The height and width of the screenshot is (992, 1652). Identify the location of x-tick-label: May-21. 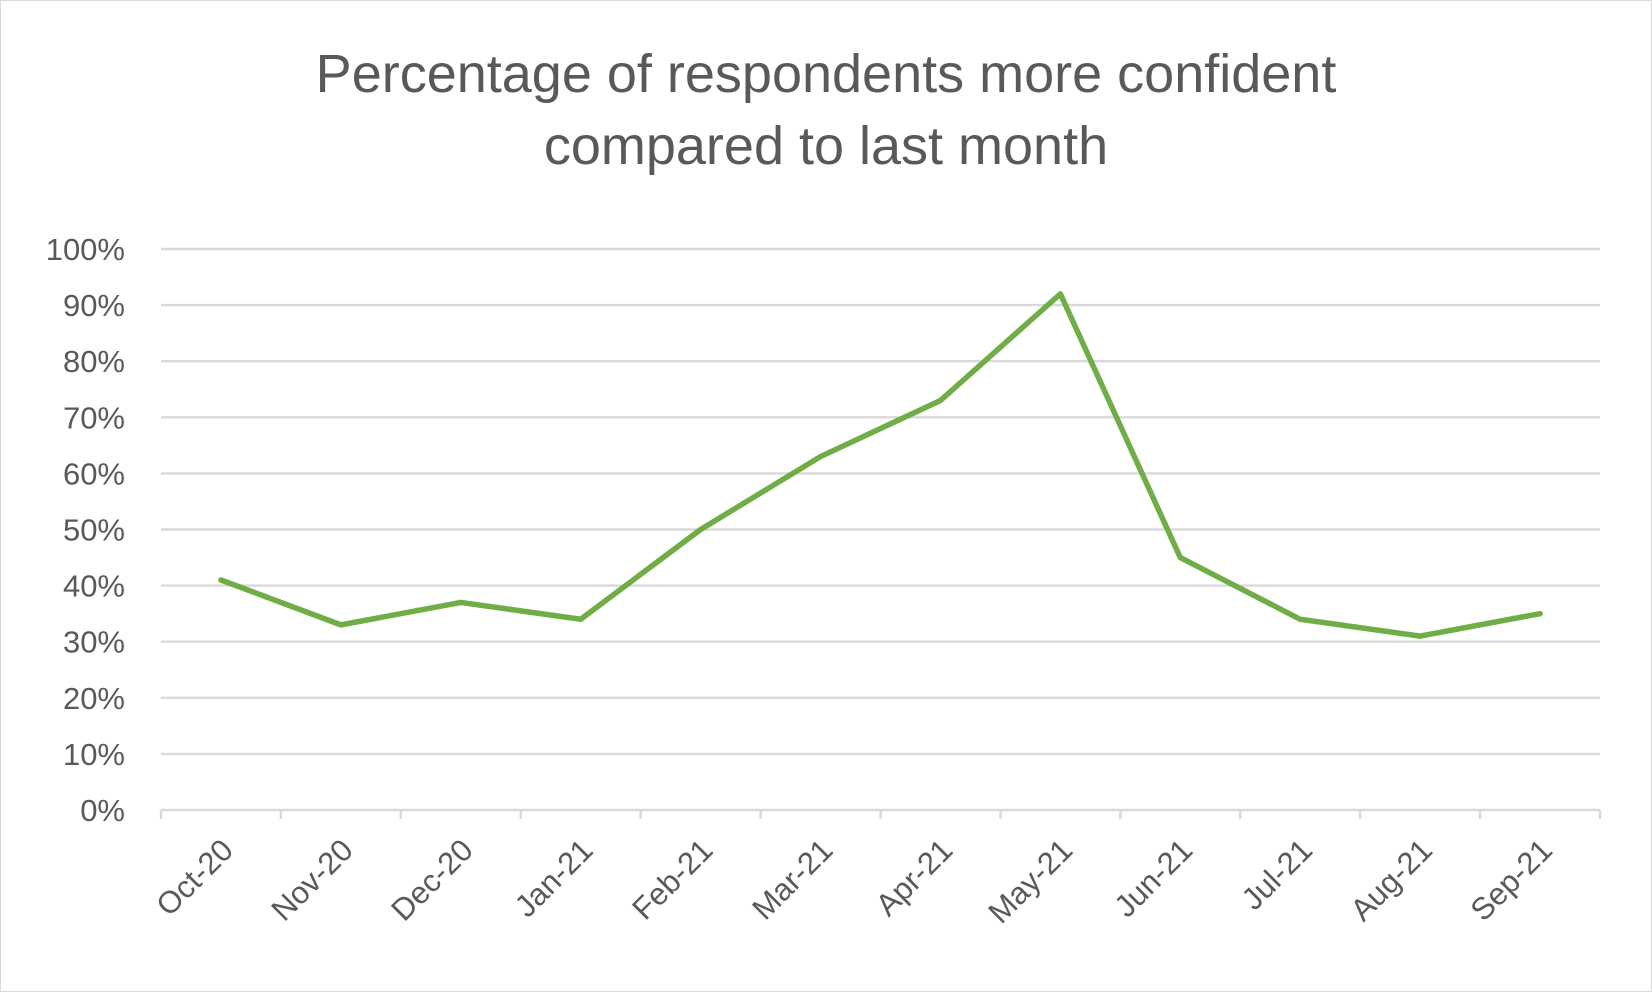
(1030, 881).